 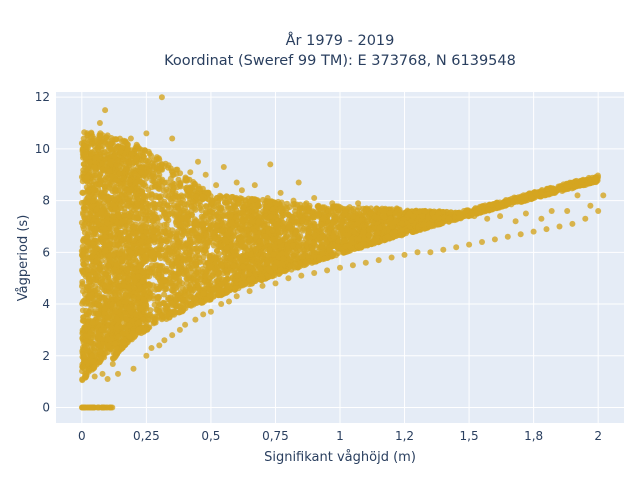 I want to click on chart-title-line-1: År 1979 - 2019, so click(x=340, y=40).